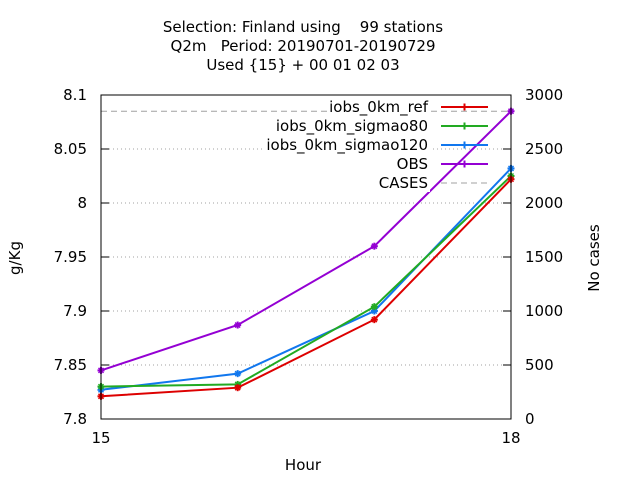 The width and height of the screenshot is (640, 480). I want to click on legend-label: CASES, so click(403, 183).